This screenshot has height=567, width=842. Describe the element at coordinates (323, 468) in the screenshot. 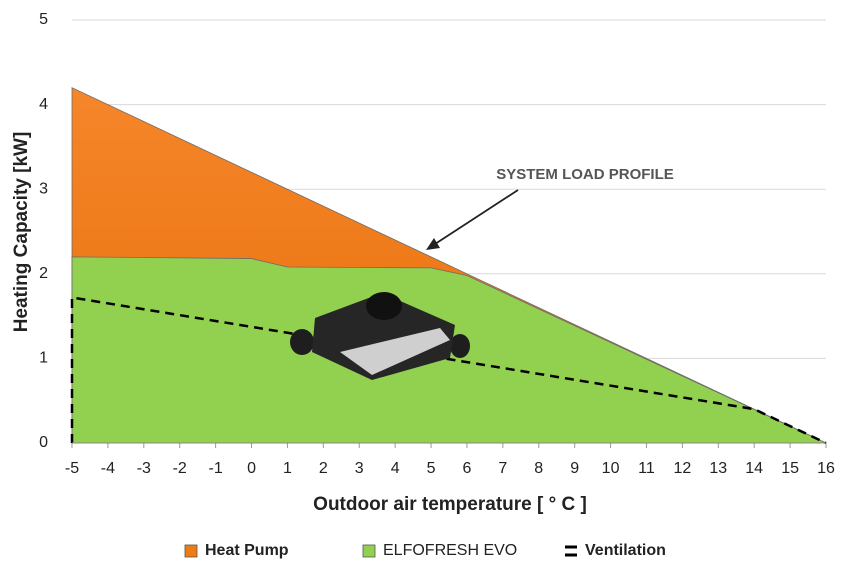

I see `x-tick-label: 2` at that location.